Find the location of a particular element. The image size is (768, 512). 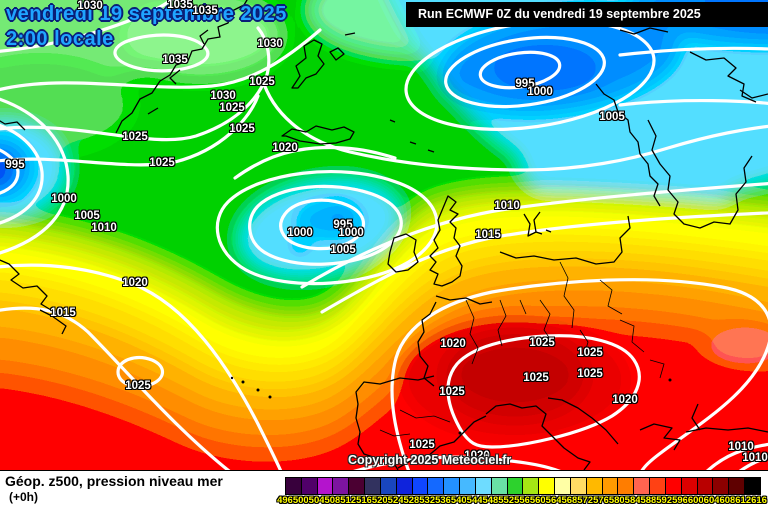

scale-tick-label: 508 is located at coordinates (332, 500).